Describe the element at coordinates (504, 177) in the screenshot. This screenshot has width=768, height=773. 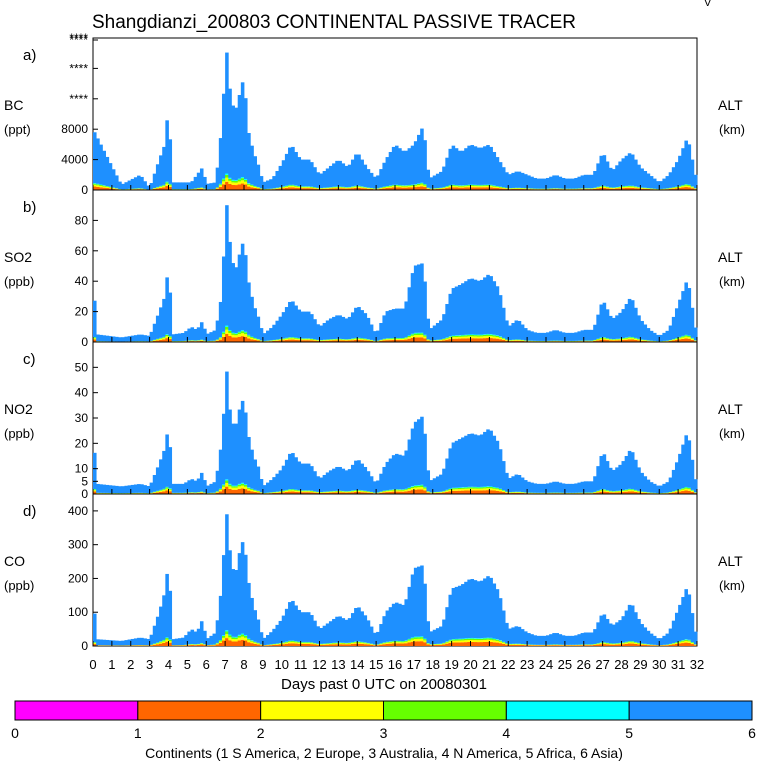
I see `bar-bc-130-c6` at that location.